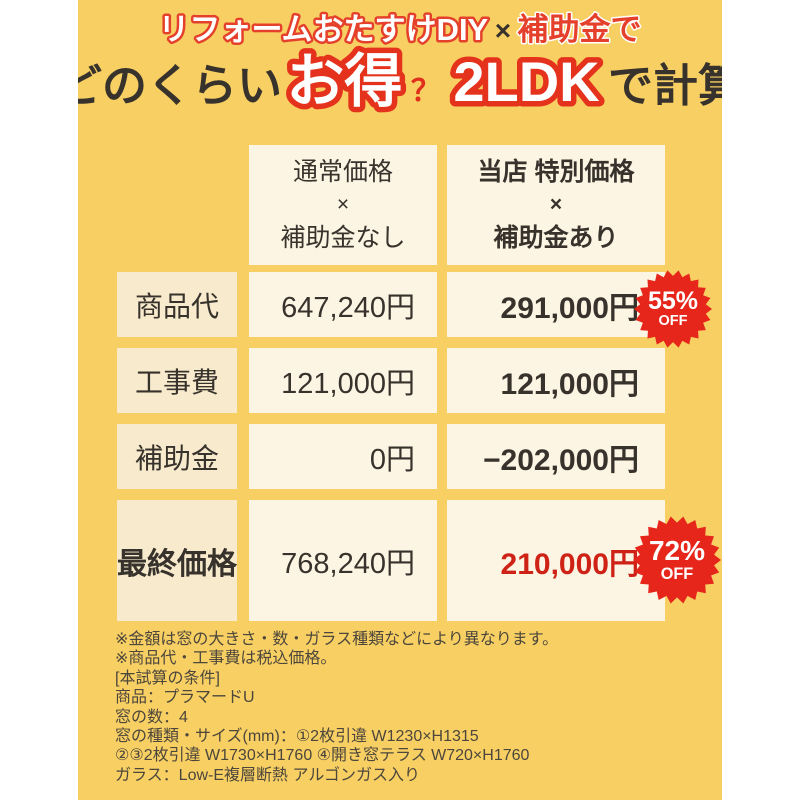 The width and height of the screenshot is (800, 800). I want to click on title-times-symbol: ×, so click(503, 30).